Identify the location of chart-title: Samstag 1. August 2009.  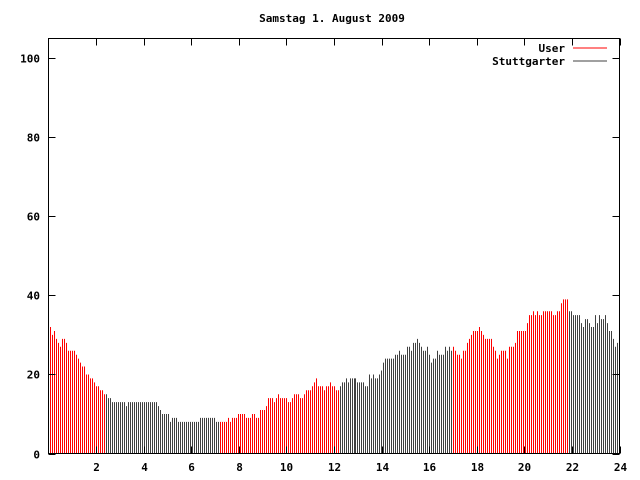
(332, 18).